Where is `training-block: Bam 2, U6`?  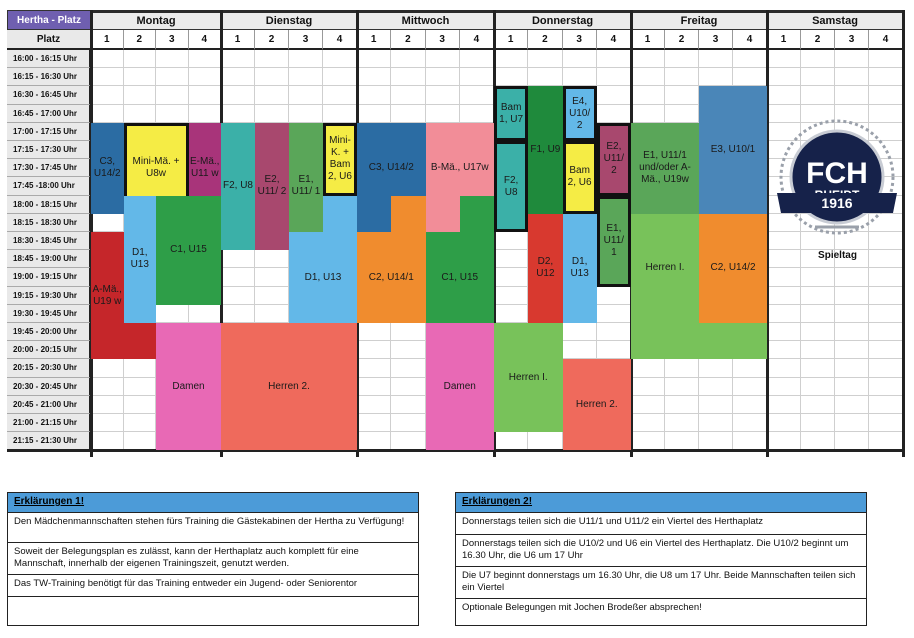 training-block: Bam 2, U6 is located at coordinates (579, 177).